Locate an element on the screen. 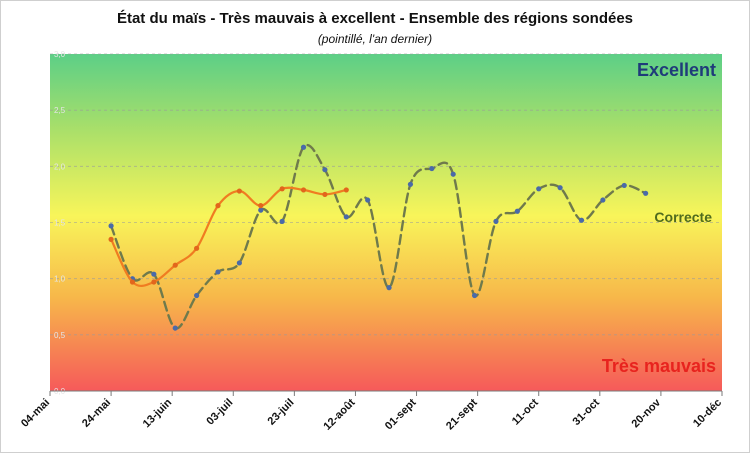  y-tick-label: 2,5 is located at coordinates (60, 110).